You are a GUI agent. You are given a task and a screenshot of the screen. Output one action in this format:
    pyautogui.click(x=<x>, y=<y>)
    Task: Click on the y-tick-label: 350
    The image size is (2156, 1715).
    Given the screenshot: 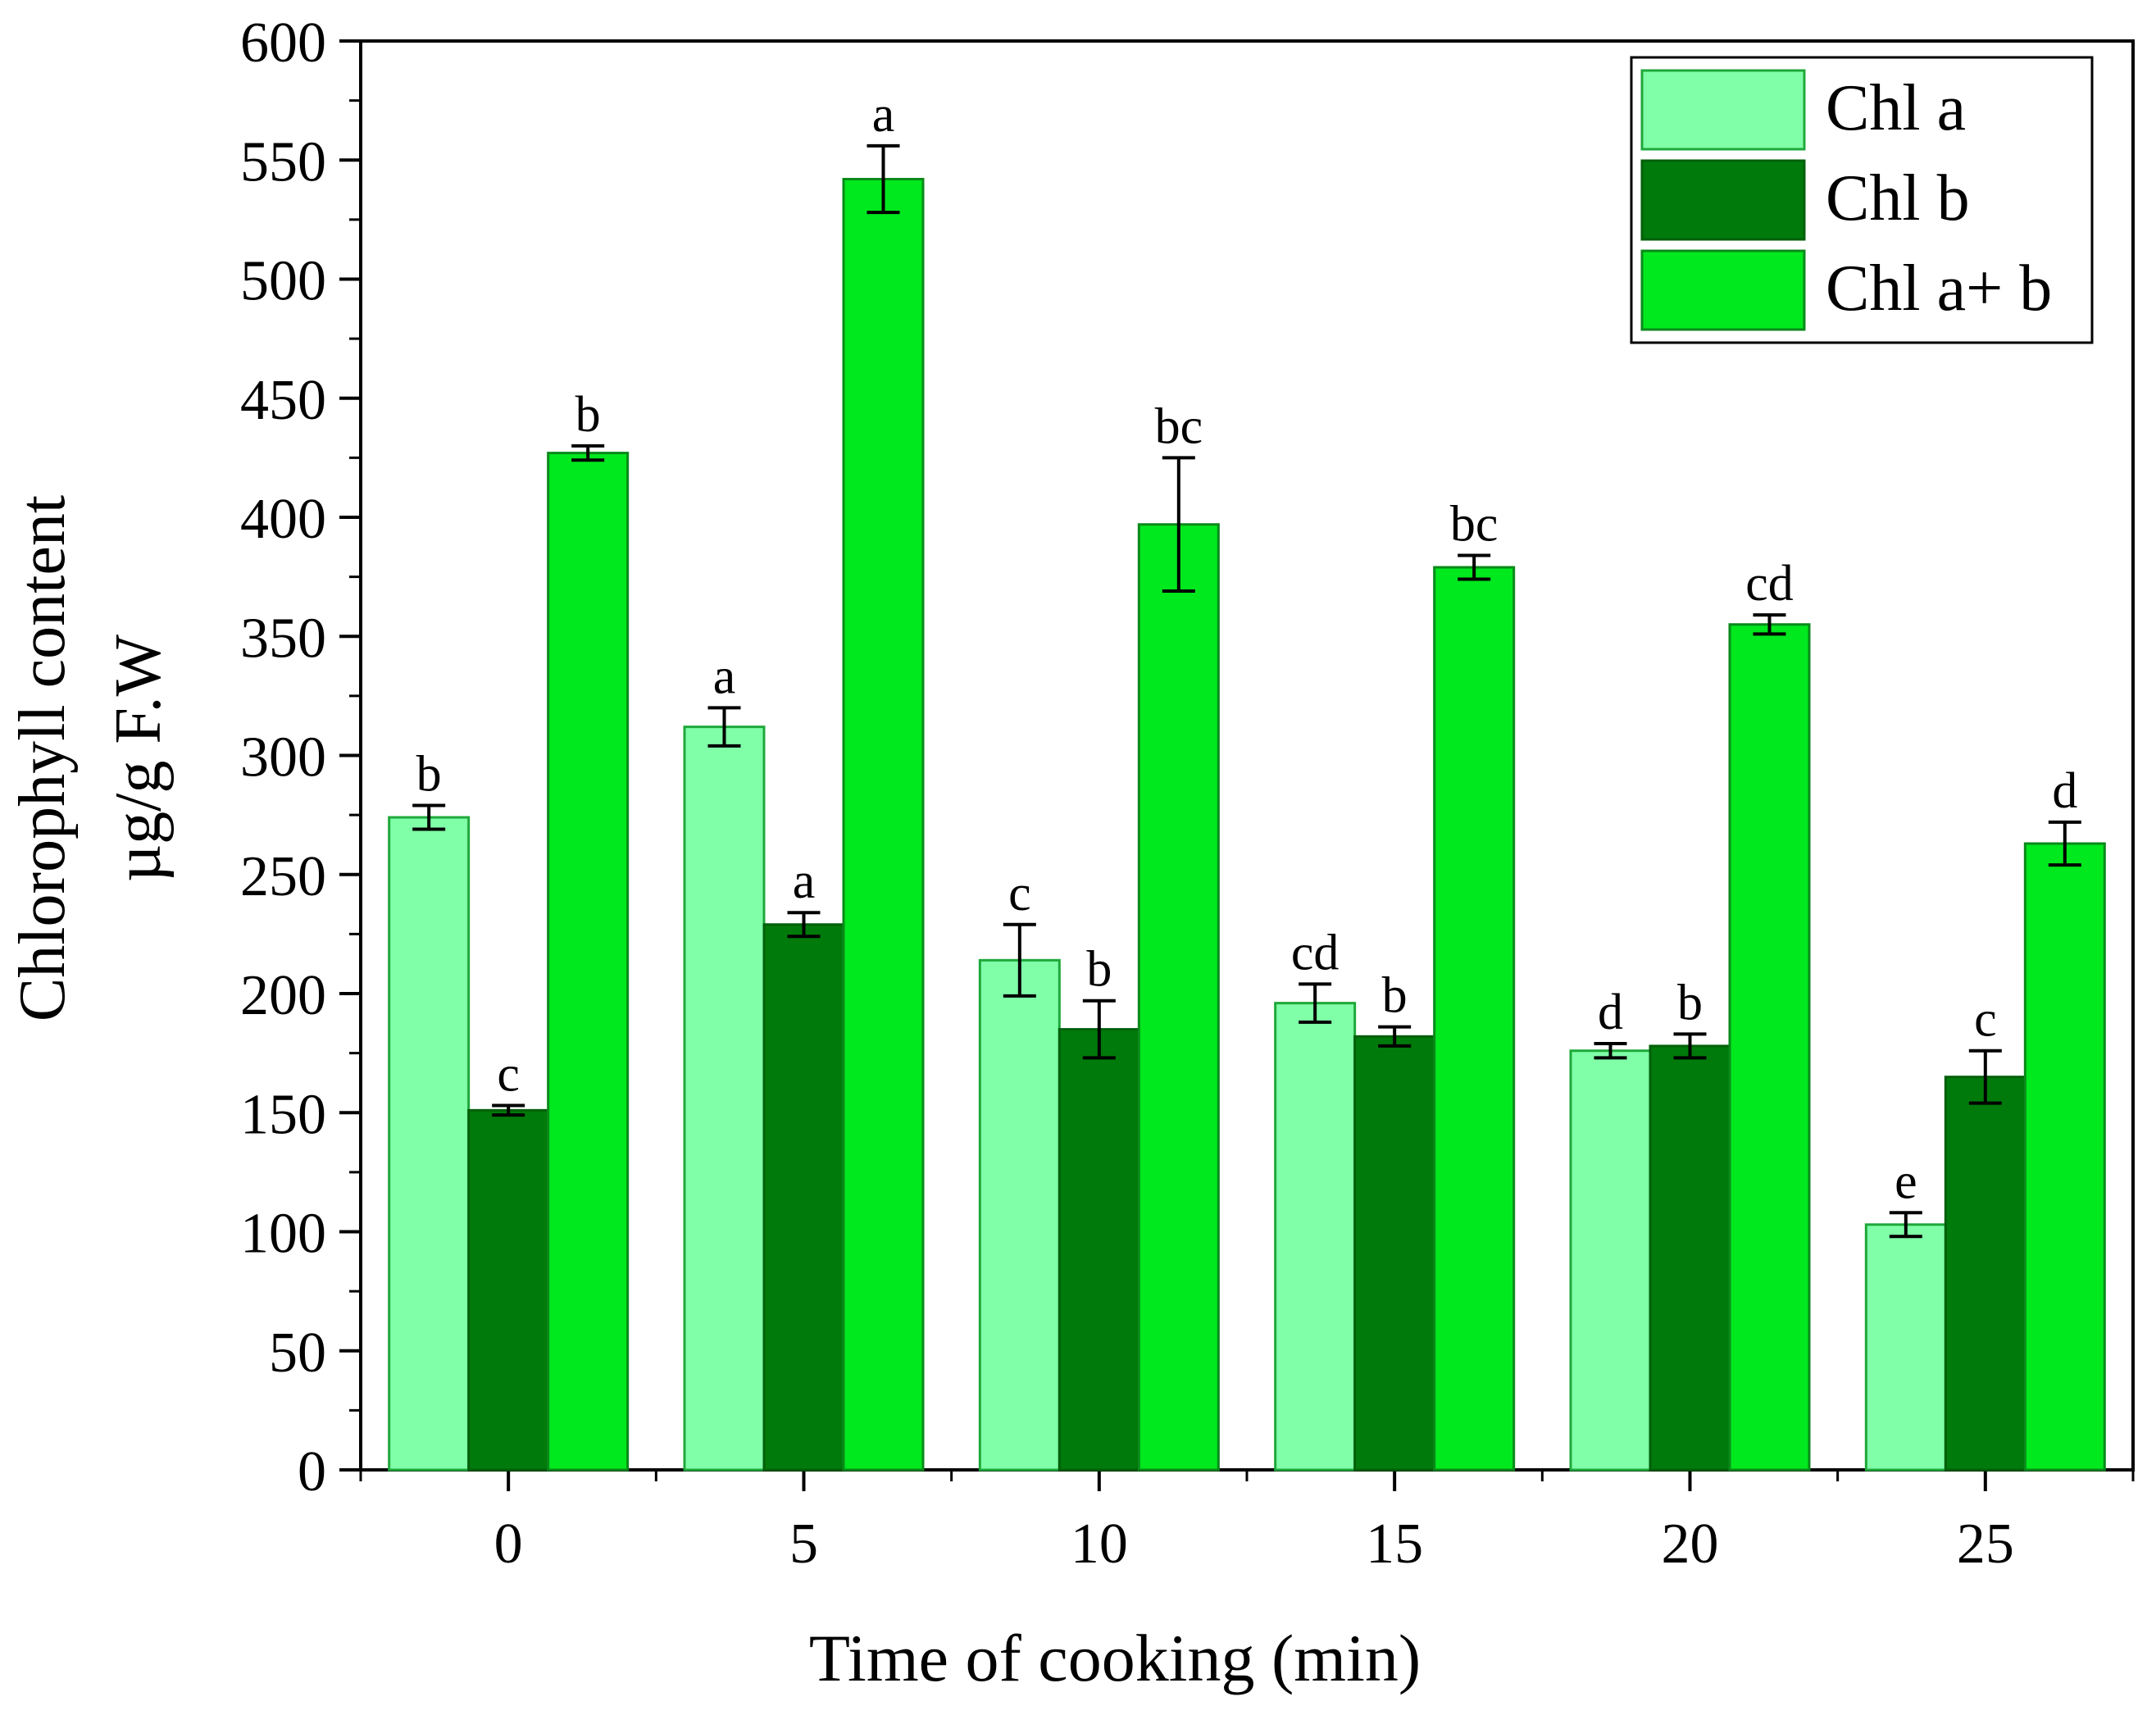 What is the action you would take?
    pyautogui.click(x=283, y=638)
    